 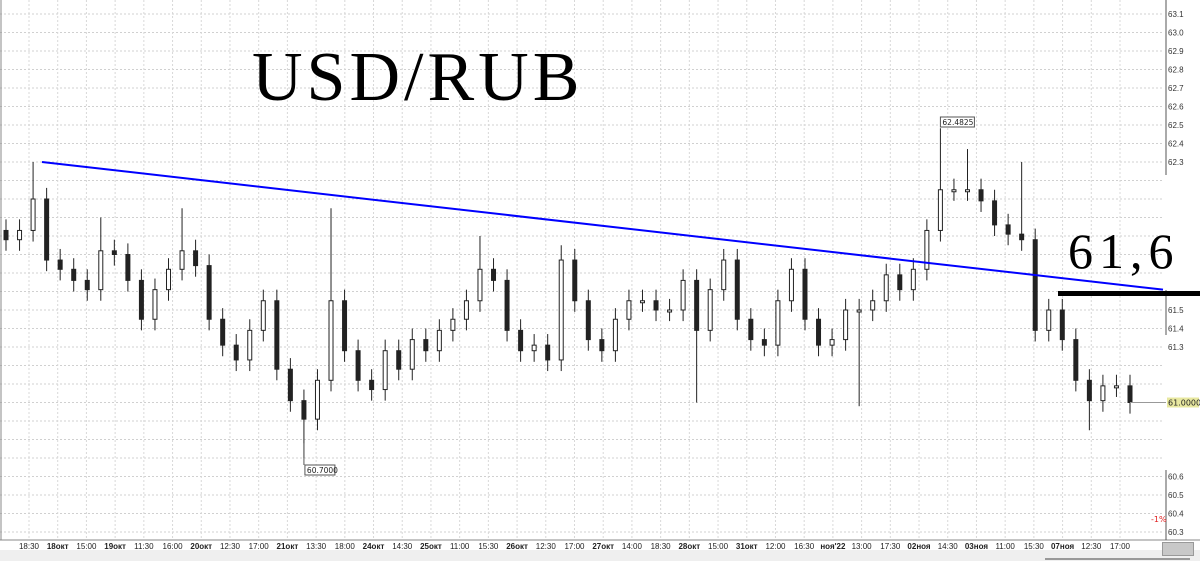 I want to click on x-tick-label: ноя'22, so click(x=833, y=546).